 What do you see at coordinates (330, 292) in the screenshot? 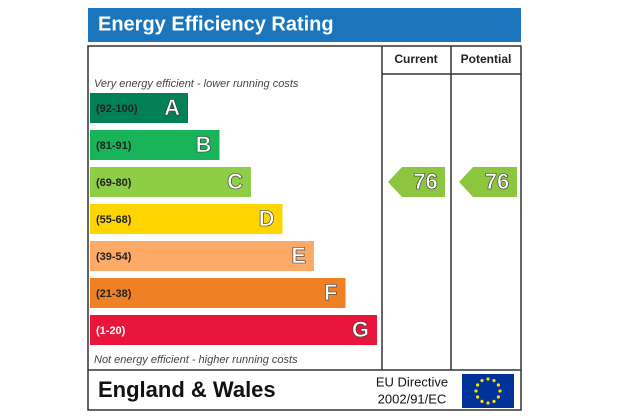
I see `band-letter: F` at bounding box center [330, 292].